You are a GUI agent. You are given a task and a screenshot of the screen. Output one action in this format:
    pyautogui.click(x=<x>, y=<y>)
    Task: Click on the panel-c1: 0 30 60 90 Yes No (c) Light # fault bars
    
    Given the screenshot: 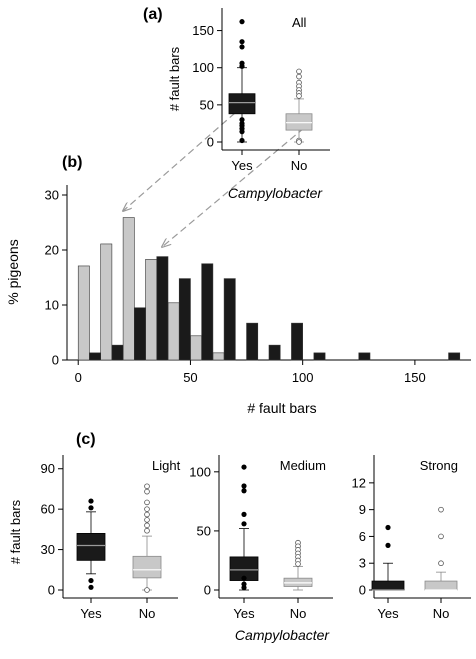 What is the action you would take?
    pyautogui.click(x=94, y=526)
    